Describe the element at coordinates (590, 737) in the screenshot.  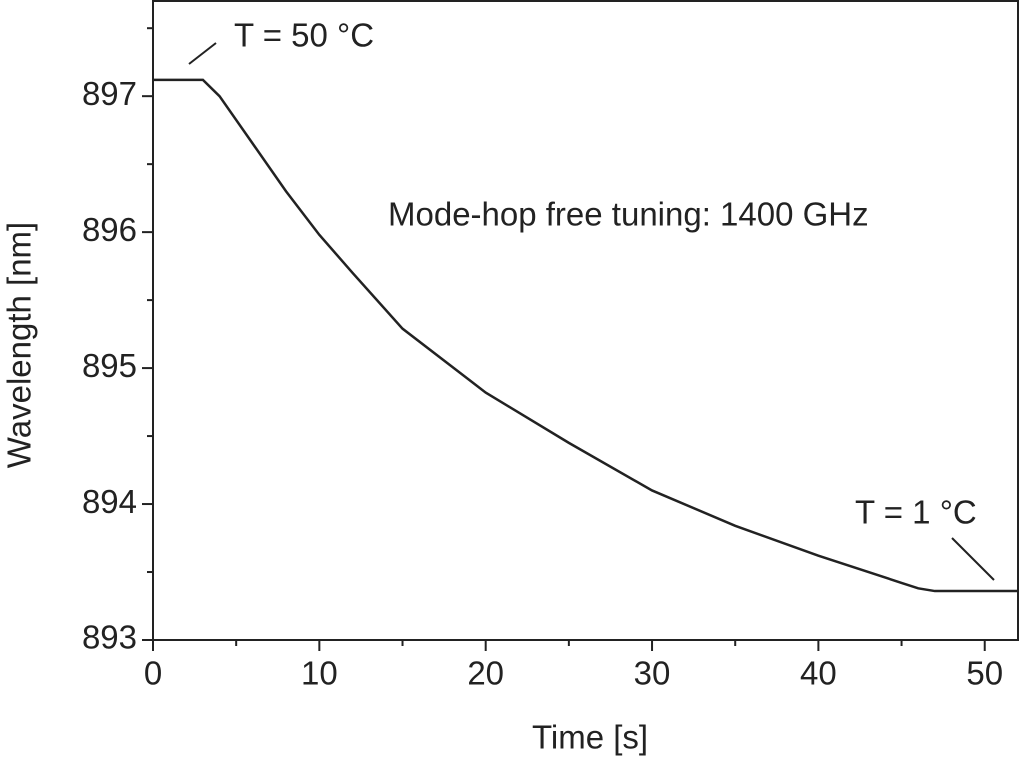
I see `x-axis-label: Time [s]` at that location.